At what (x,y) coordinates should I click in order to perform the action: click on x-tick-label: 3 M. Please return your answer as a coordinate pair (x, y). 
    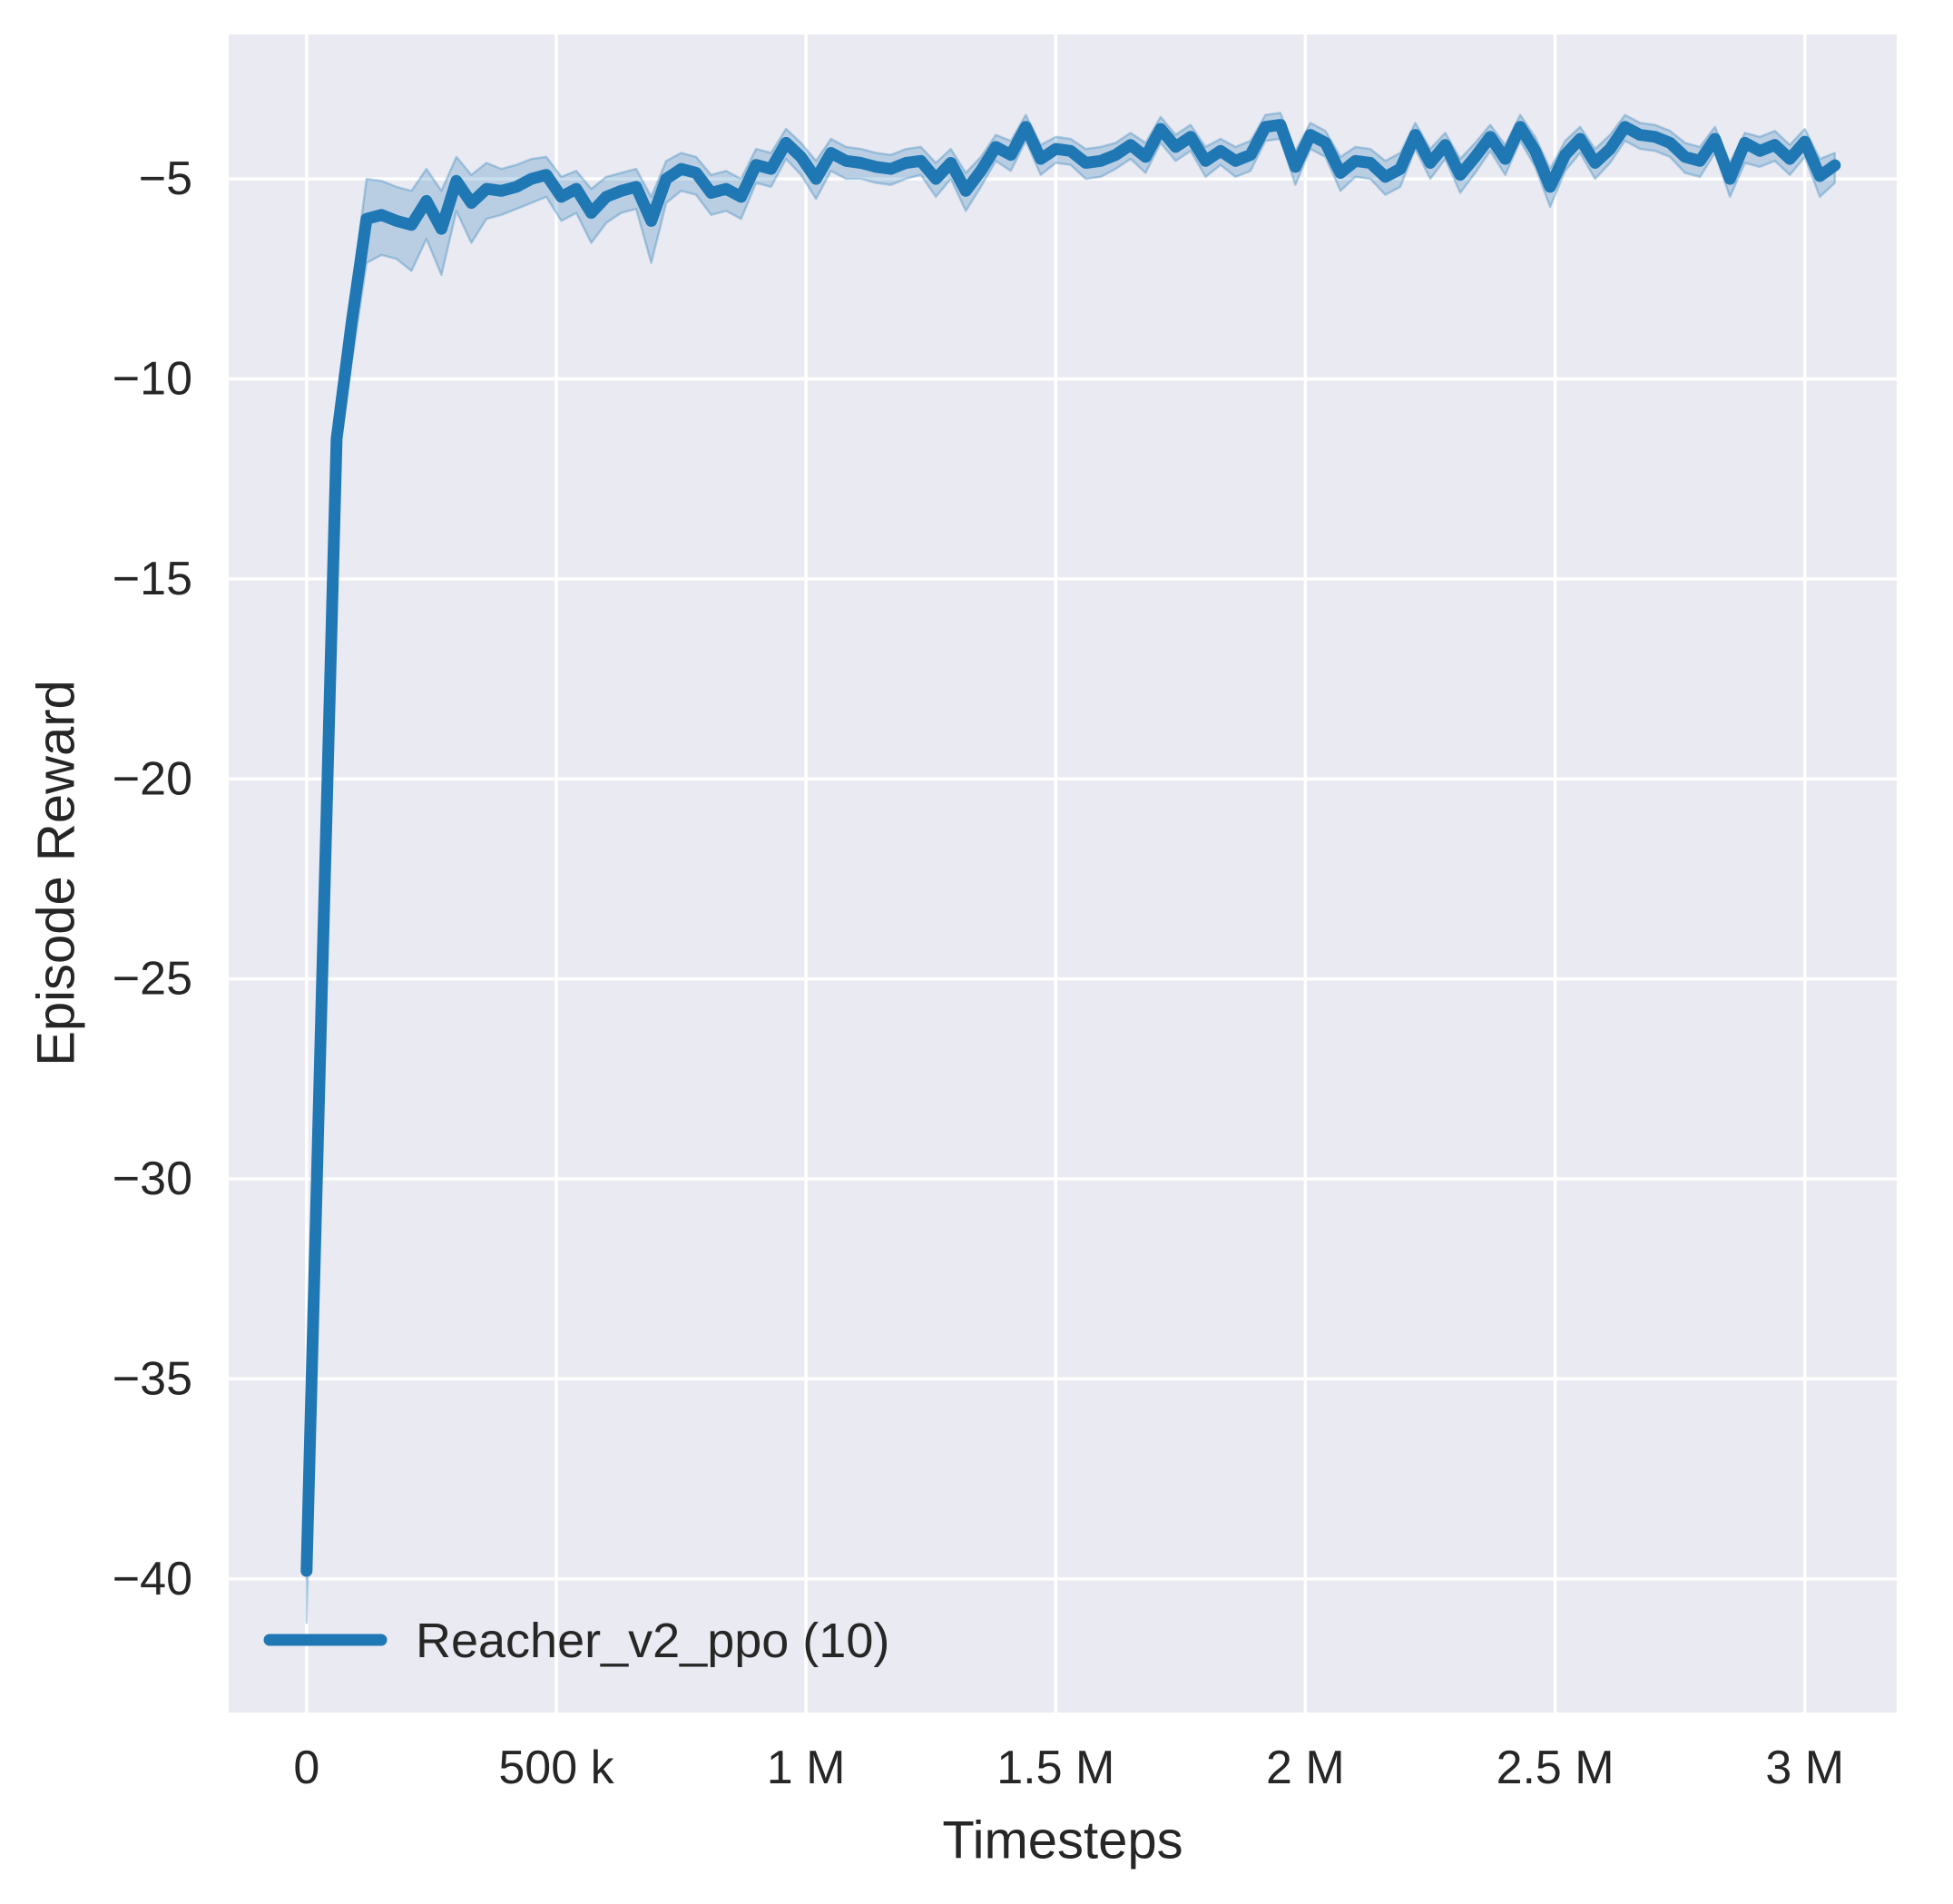
    Looking at the image, I should click on (1805, 1768).